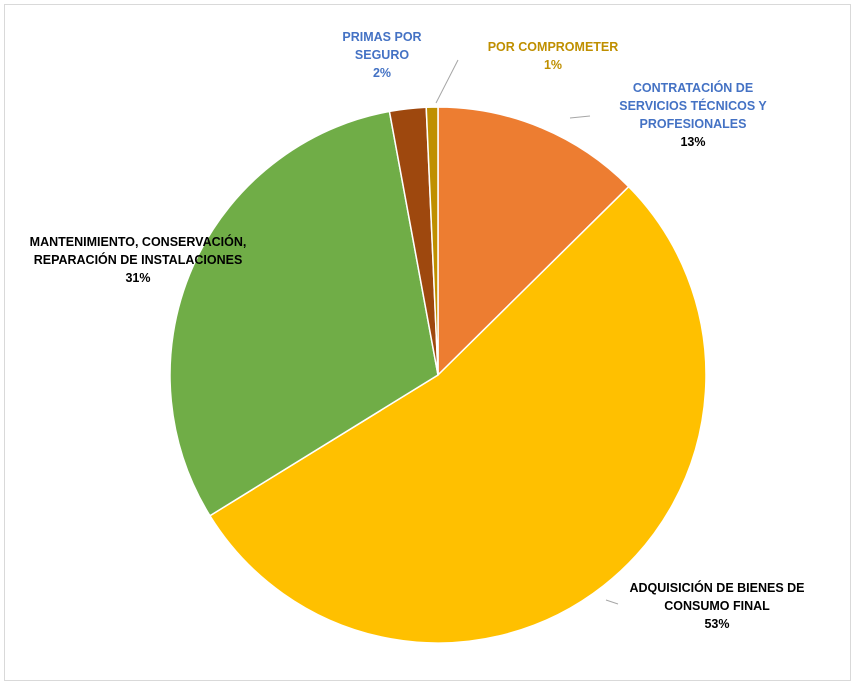 This screenshot has height=685, width=857. I want to click on slice-percent-label: 1%, so click(553, 65).